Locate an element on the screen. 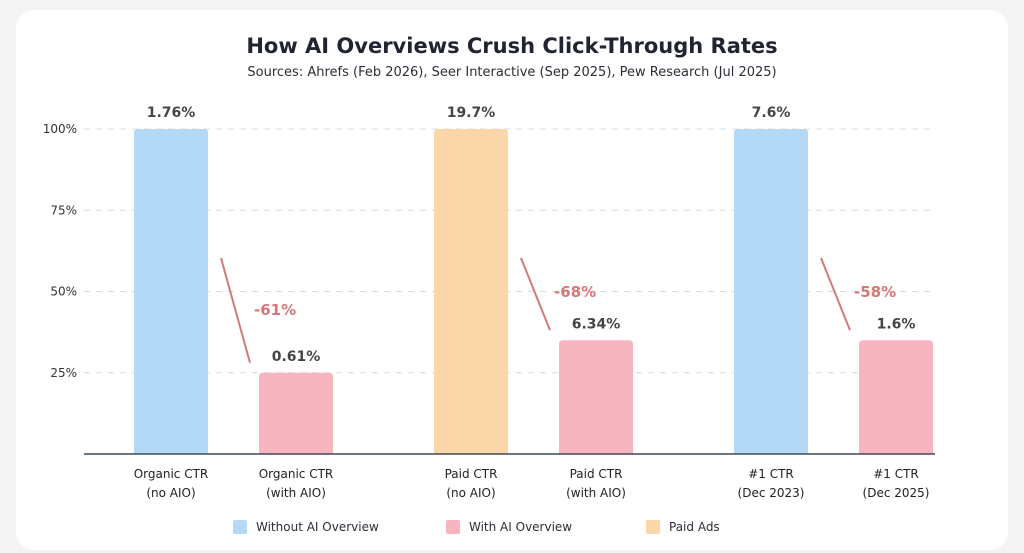  bar-value-label: 7.6% is located at coordinates (771, 113).